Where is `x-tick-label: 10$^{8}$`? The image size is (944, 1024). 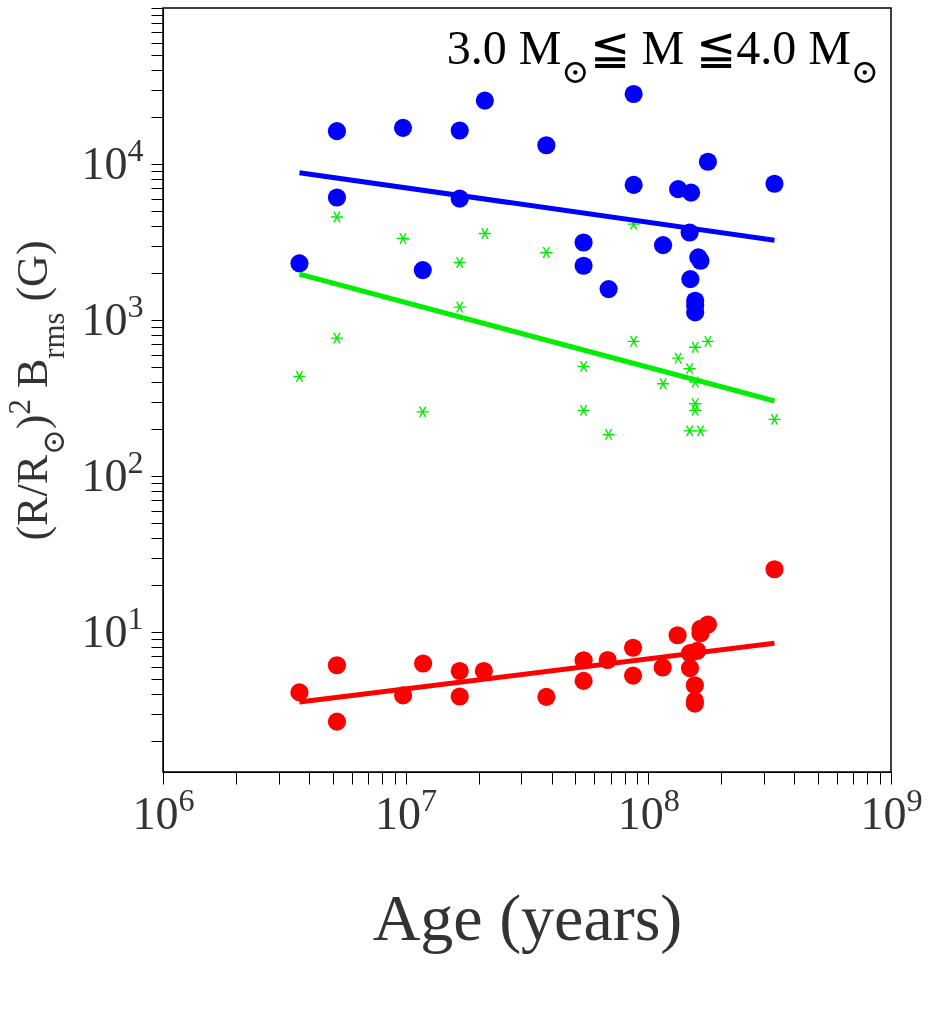
x-tick-label: 10$^{8}$ is located at coordinates (648, 810).